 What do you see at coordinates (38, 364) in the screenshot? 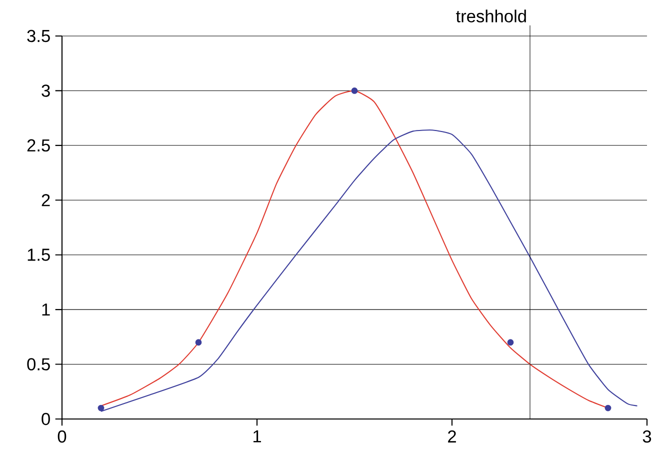
I see `y-tick-label: 0.5` at bounding box center [38, 364].